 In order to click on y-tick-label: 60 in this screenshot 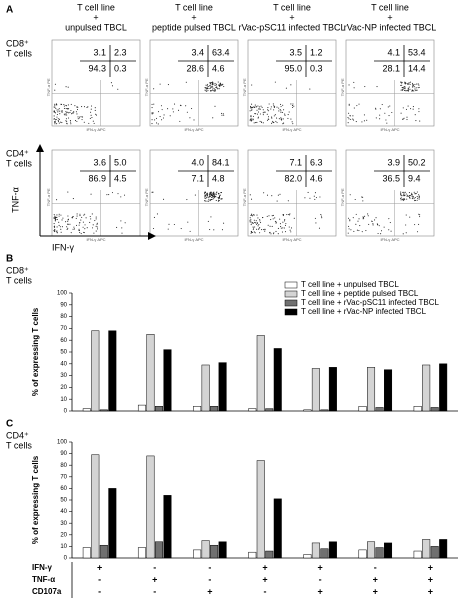, I will do `click(63, 341)`.